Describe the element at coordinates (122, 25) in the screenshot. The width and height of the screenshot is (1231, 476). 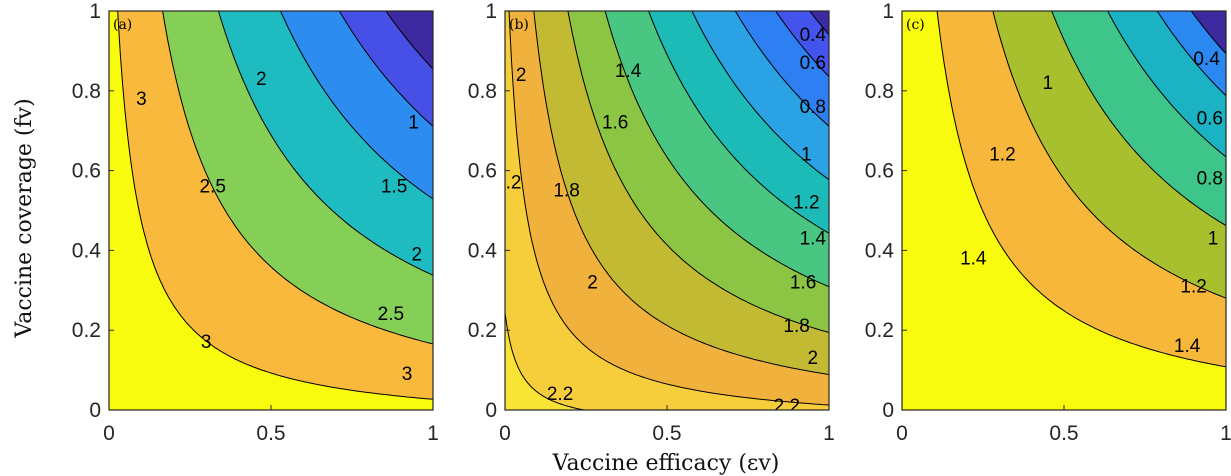
I see `panel-label: (a)` at that location.